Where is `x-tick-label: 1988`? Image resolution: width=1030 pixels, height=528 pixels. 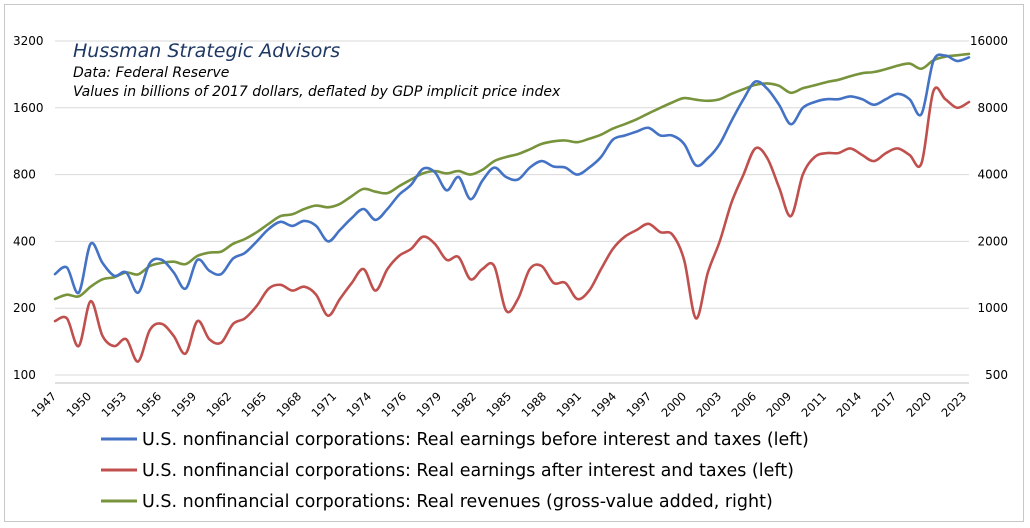 x-tick-label: 1988 is located at coordinates (534, 404).